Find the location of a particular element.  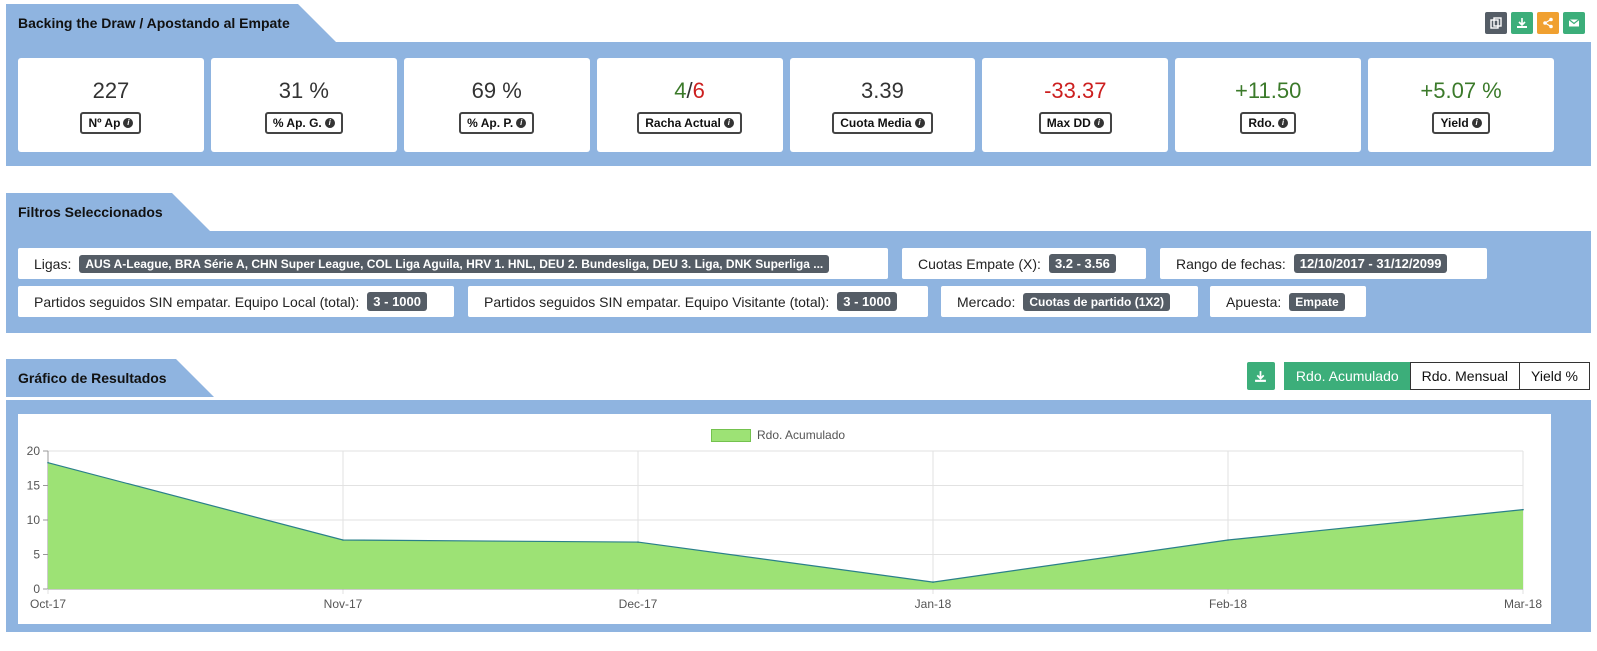

stat-card-ap-p: 69 % % Ap. P. i is located at coordinates (496, 105).